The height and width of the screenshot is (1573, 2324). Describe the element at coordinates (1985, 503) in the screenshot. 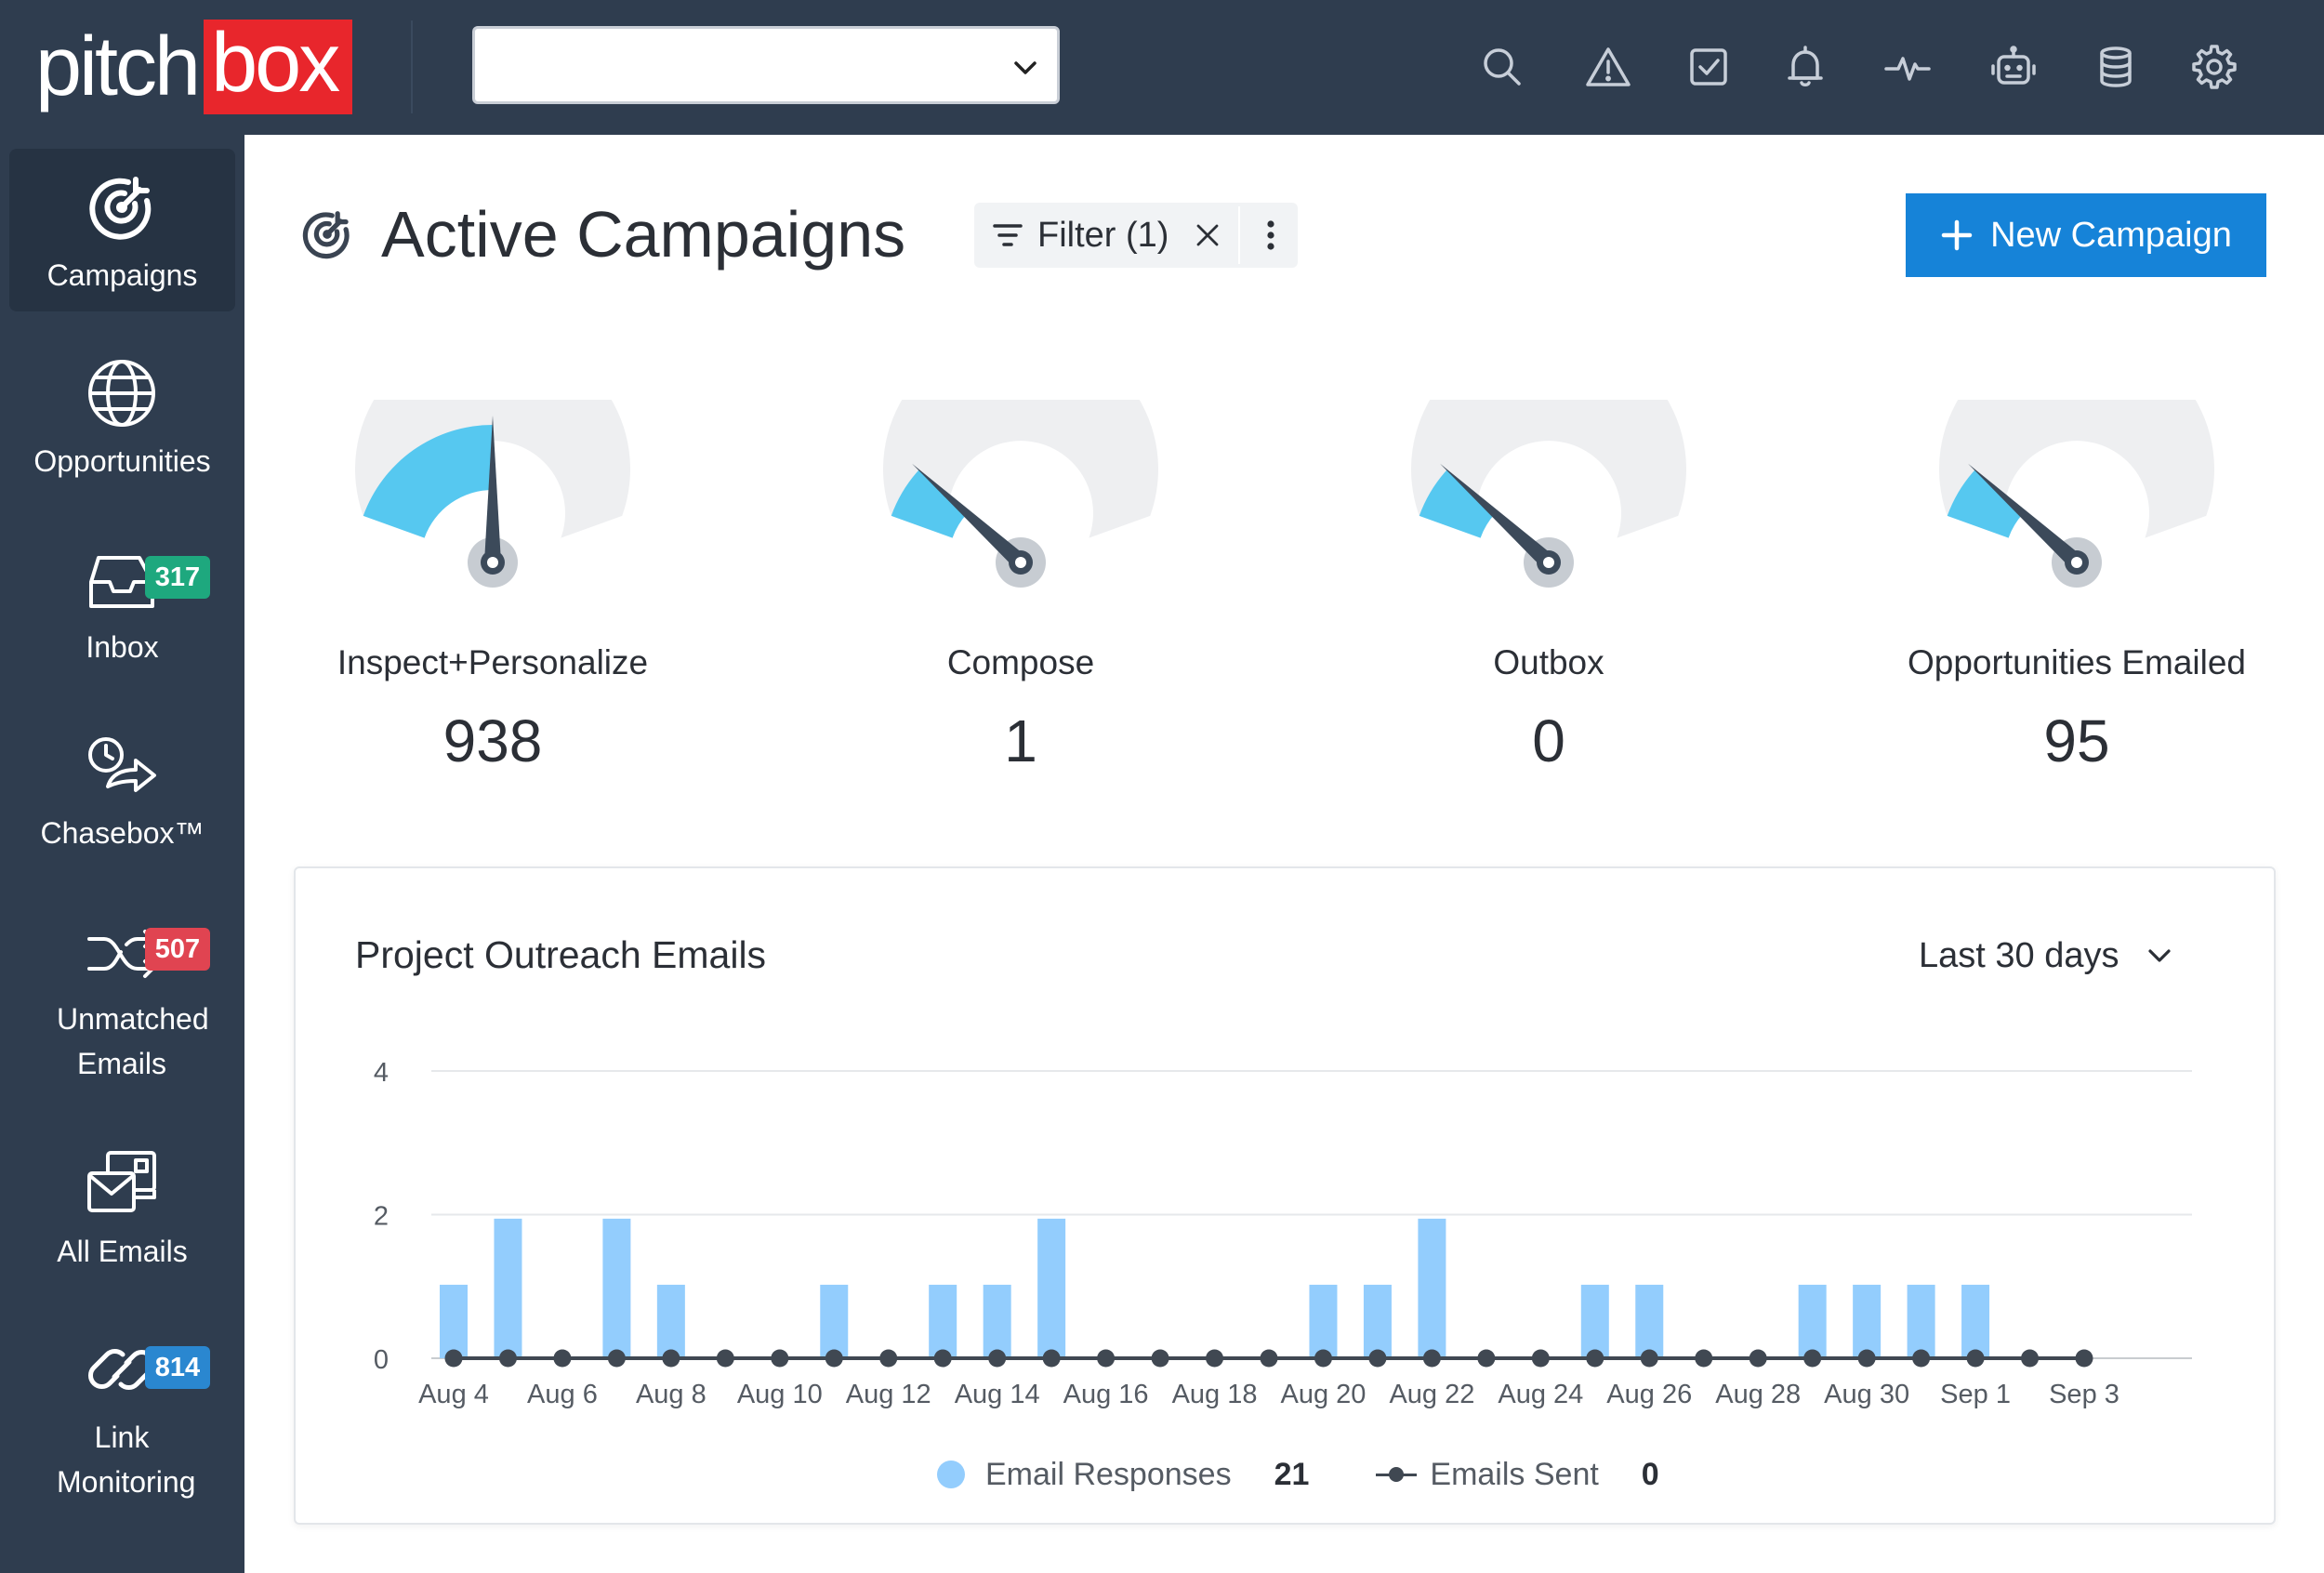

I see `gauge-fill` at that location.